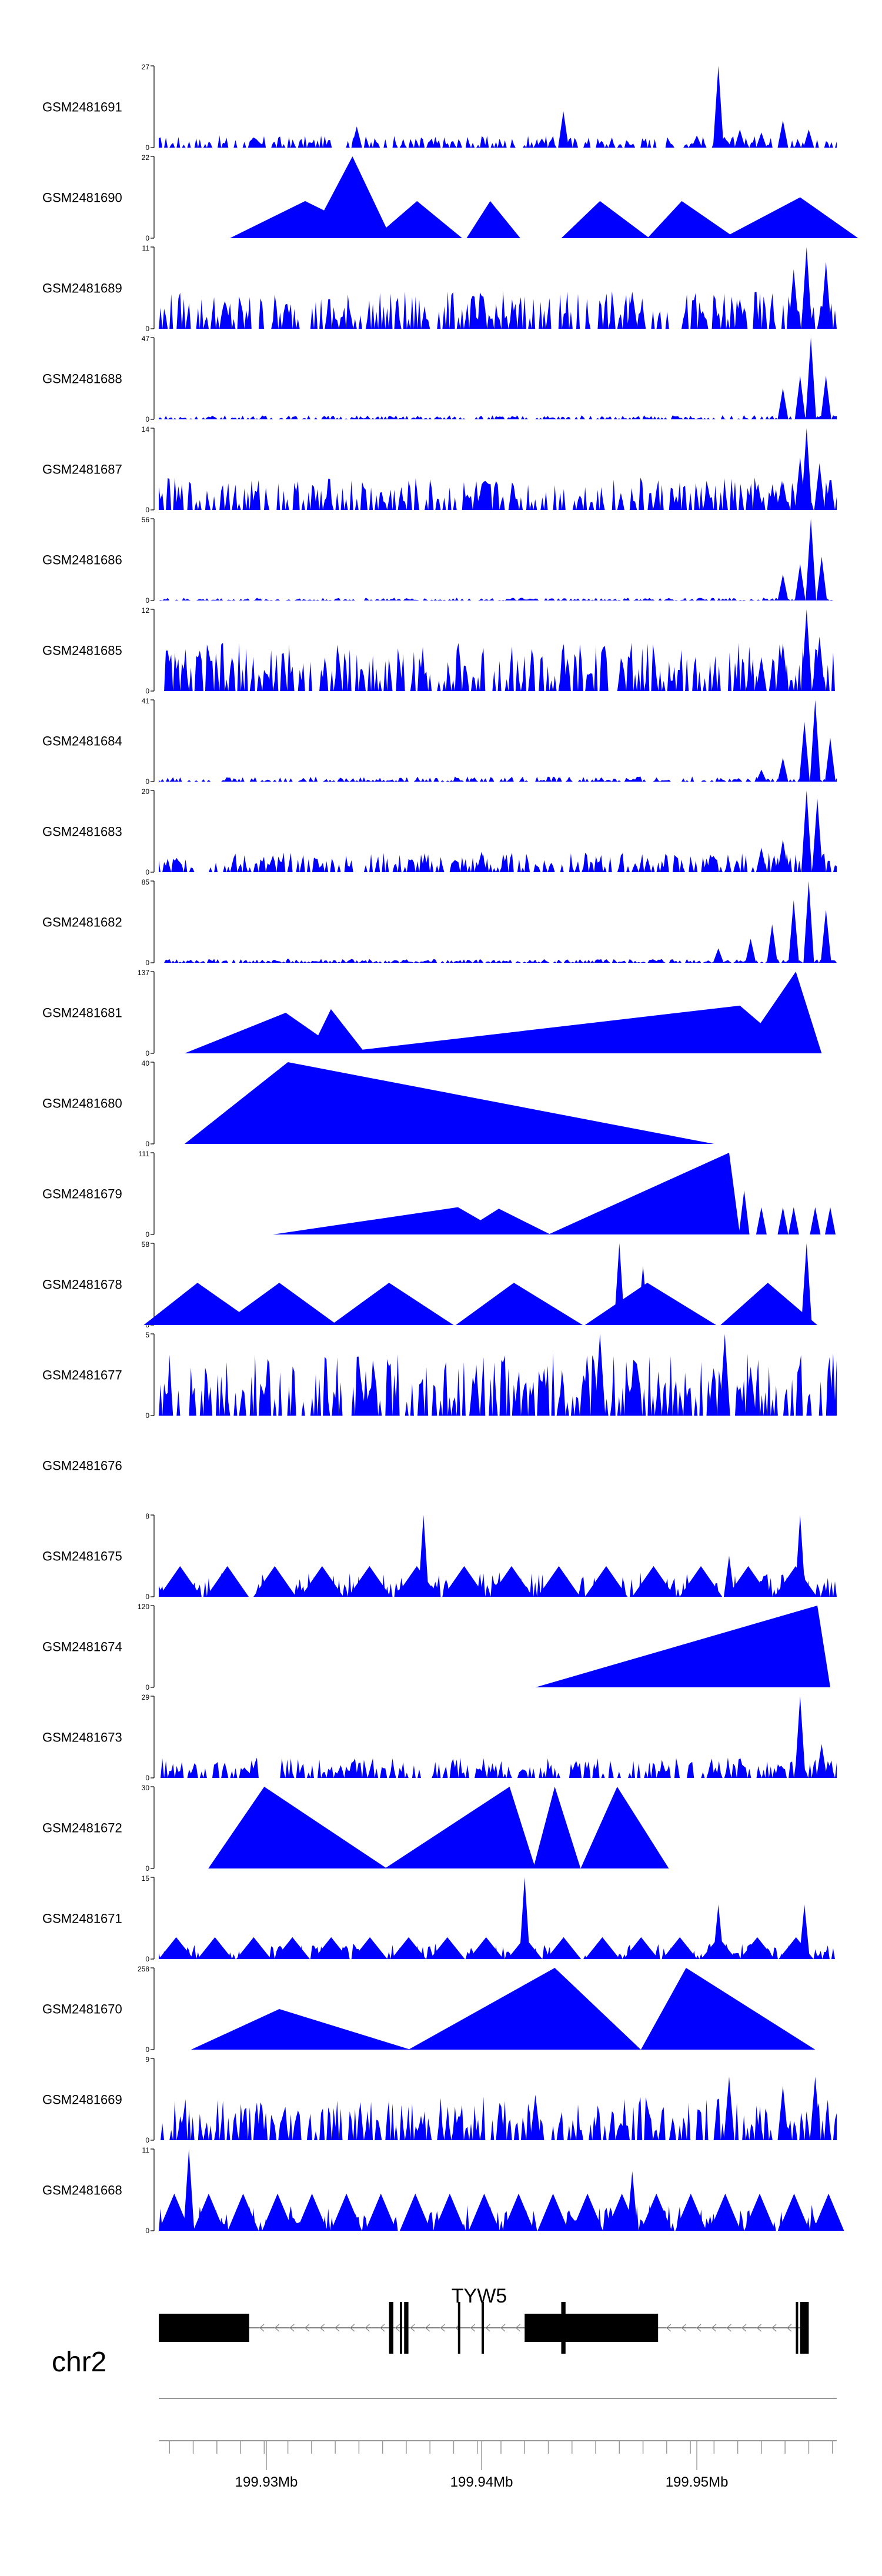  I want to click on axis-tick-label: 199.94Mb, so click(481, 2482).